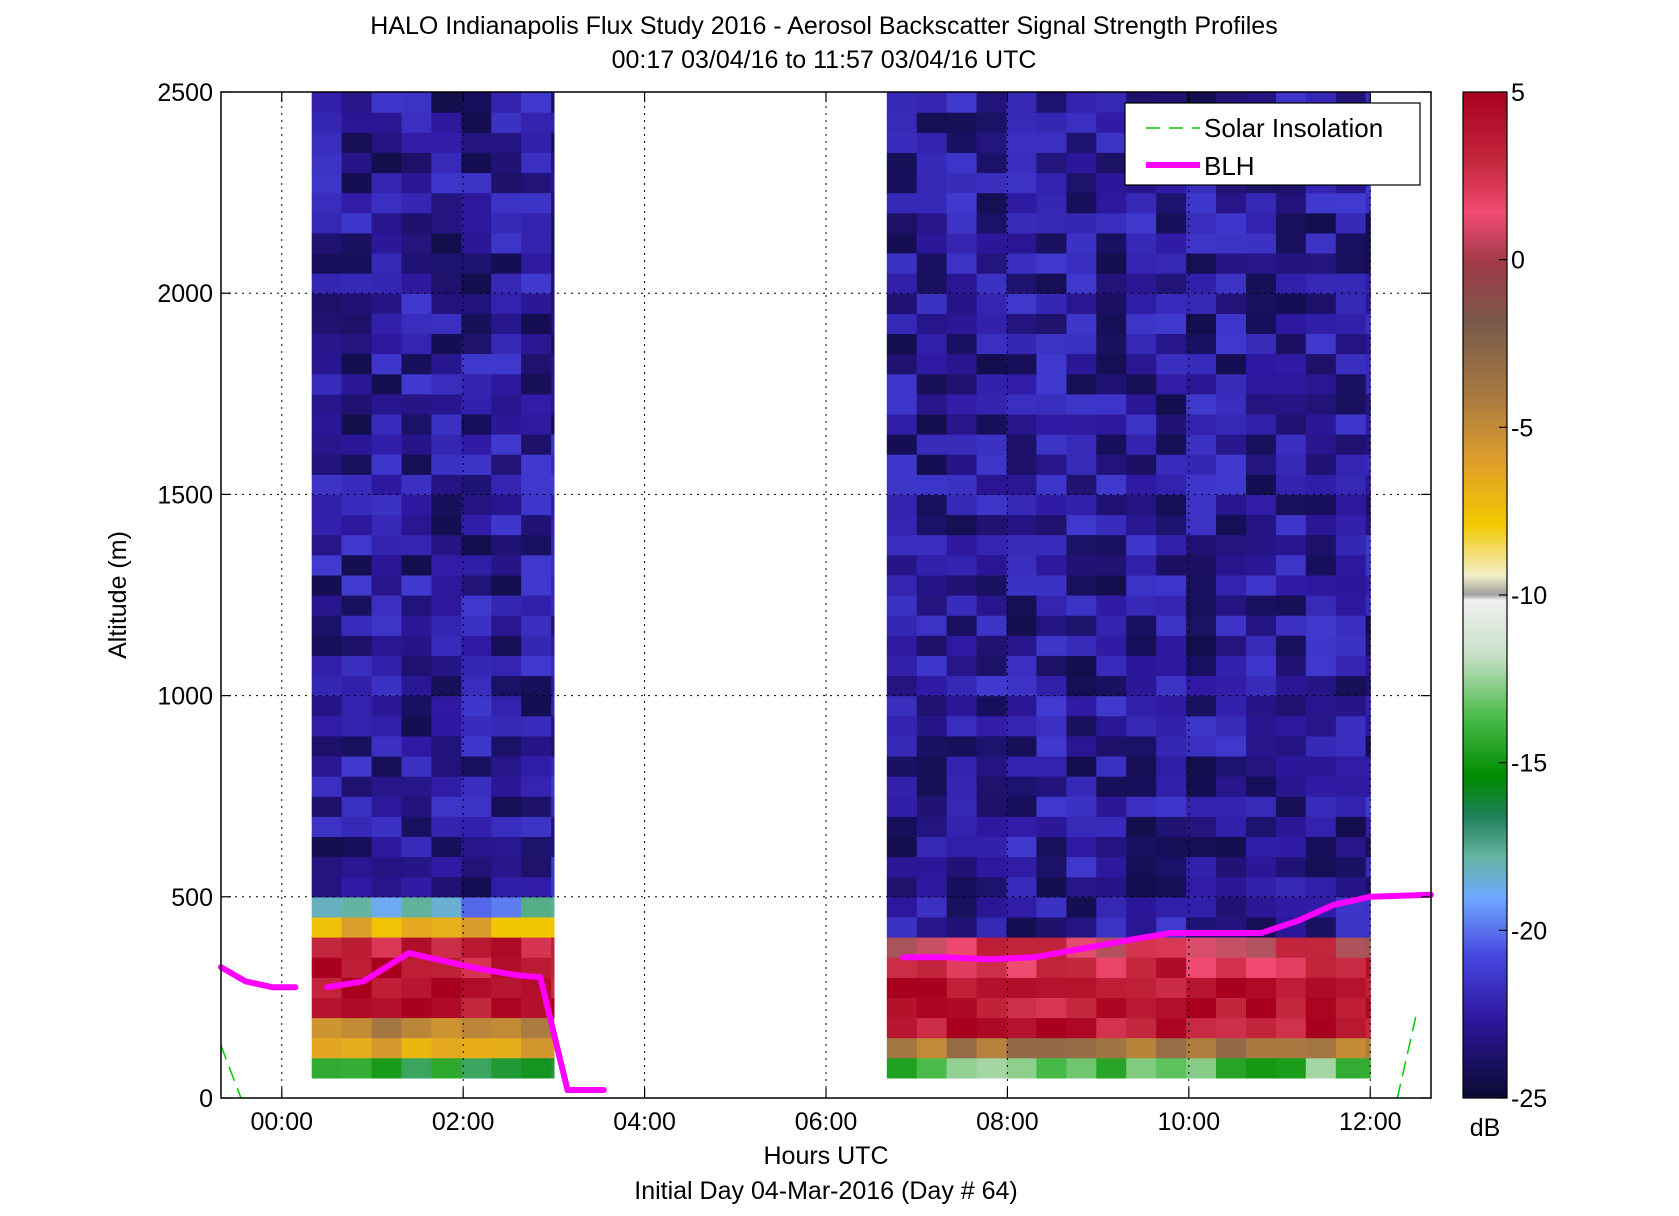 This screenshot has width=1679, height=1216. Describe the element at coordinates (1272, 144) in the screenshot. I see `legend: Solar Insolation BLH` at that location.